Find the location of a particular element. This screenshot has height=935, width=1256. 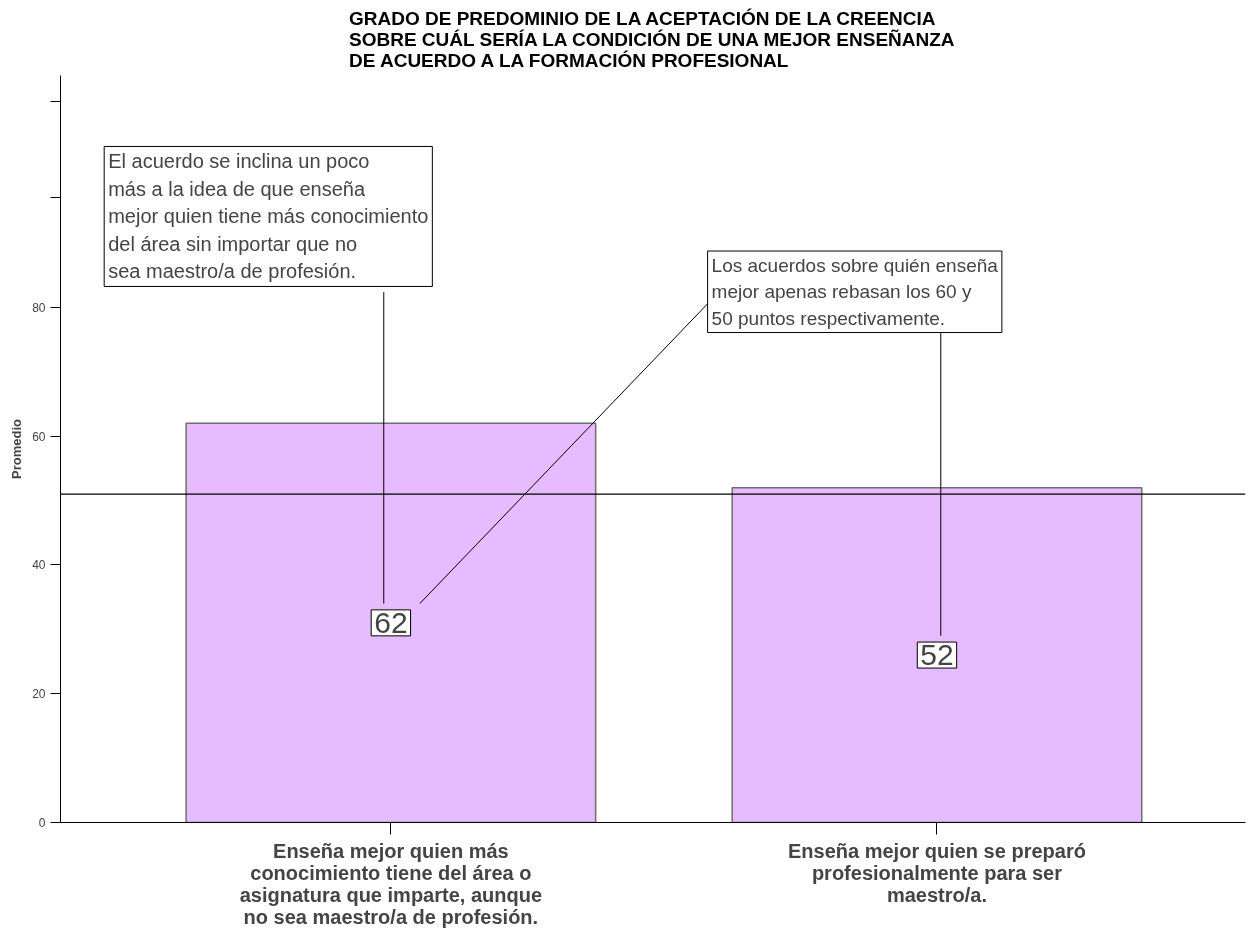

y-tick-label: 80 is located at coordinates (39, 307).